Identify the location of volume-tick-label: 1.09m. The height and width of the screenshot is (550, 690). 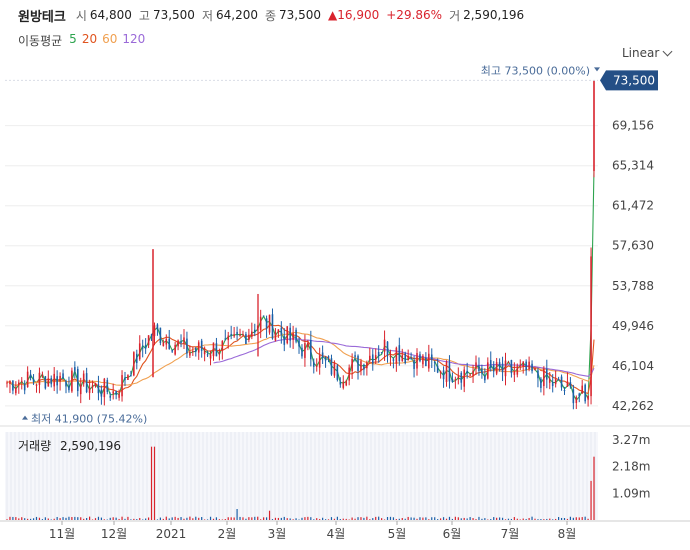
(631, 493).